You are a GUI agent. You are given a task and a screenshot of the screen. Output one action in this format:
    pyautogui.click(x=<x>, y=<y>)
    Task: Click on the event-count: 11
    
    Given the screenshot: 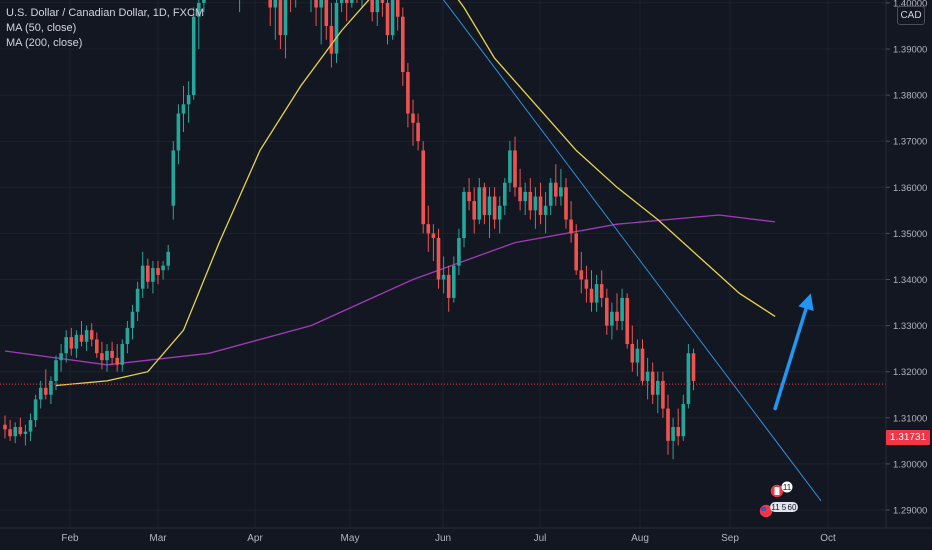 What is the action you would take?
    pyautogui.click(x=775, y=507)
    